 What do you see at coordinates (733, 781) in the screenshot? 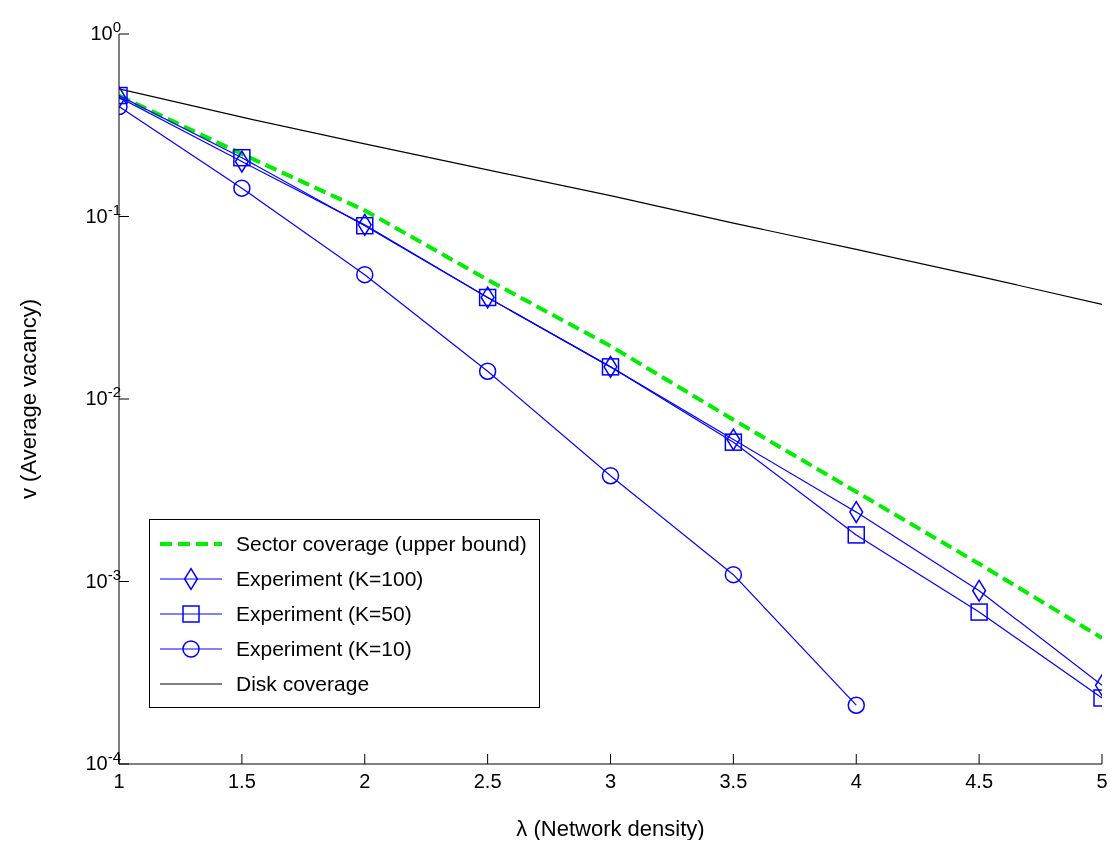
I see `x-tick-label: 3.5` at bounding box center [733, 781].